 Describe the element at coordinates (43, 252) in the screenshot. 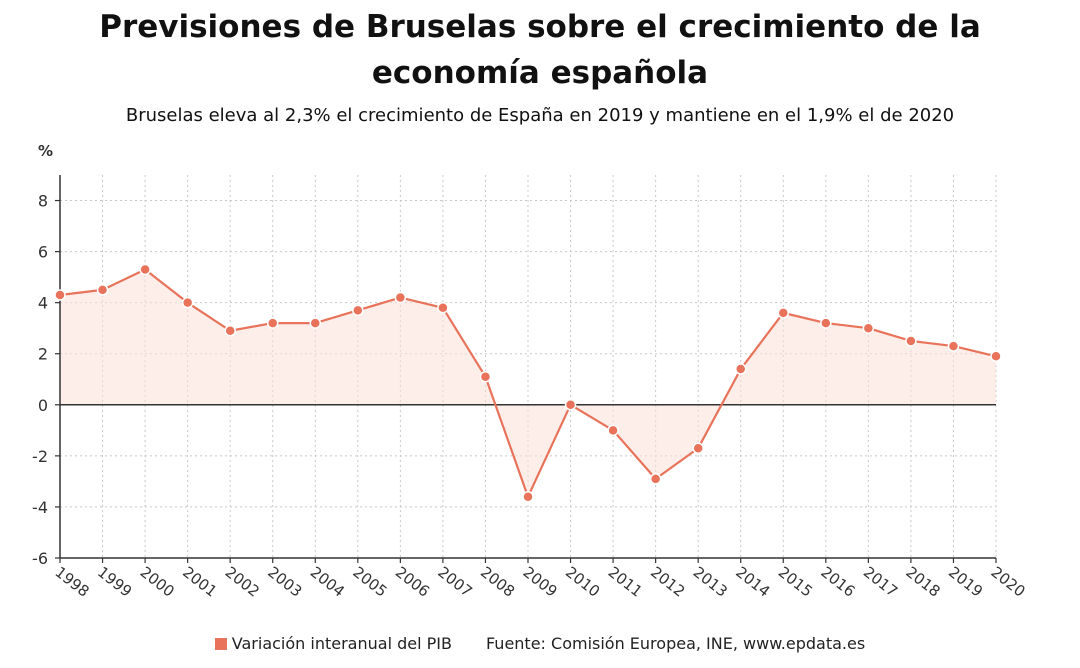

I see `y-tick-label: 6` at that location.